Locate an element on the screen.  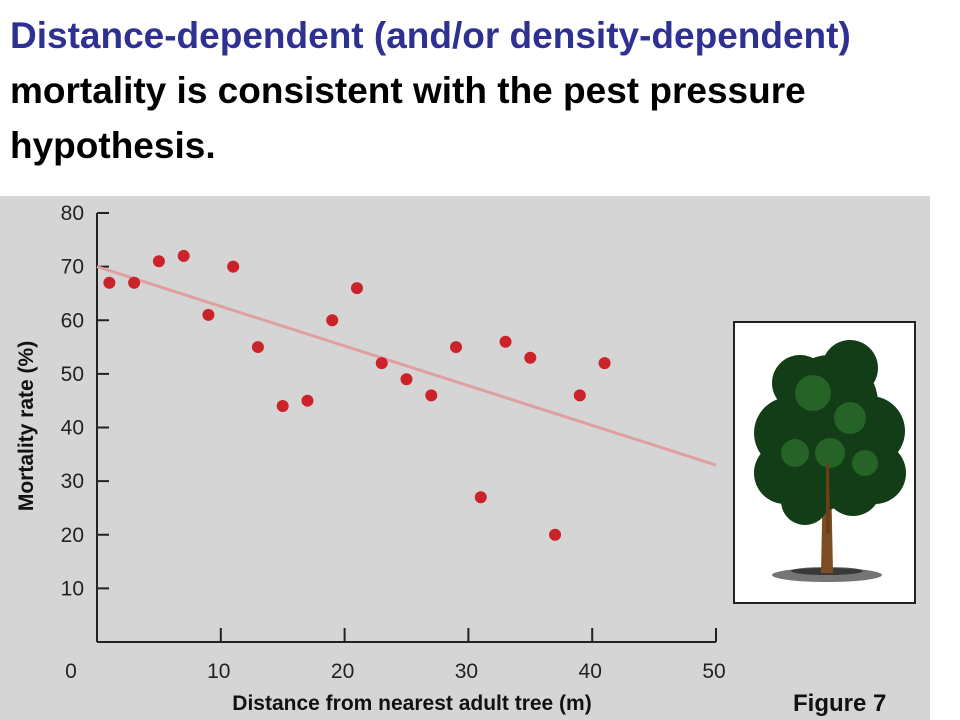
tree-inset is located at coordinates (824, 462).